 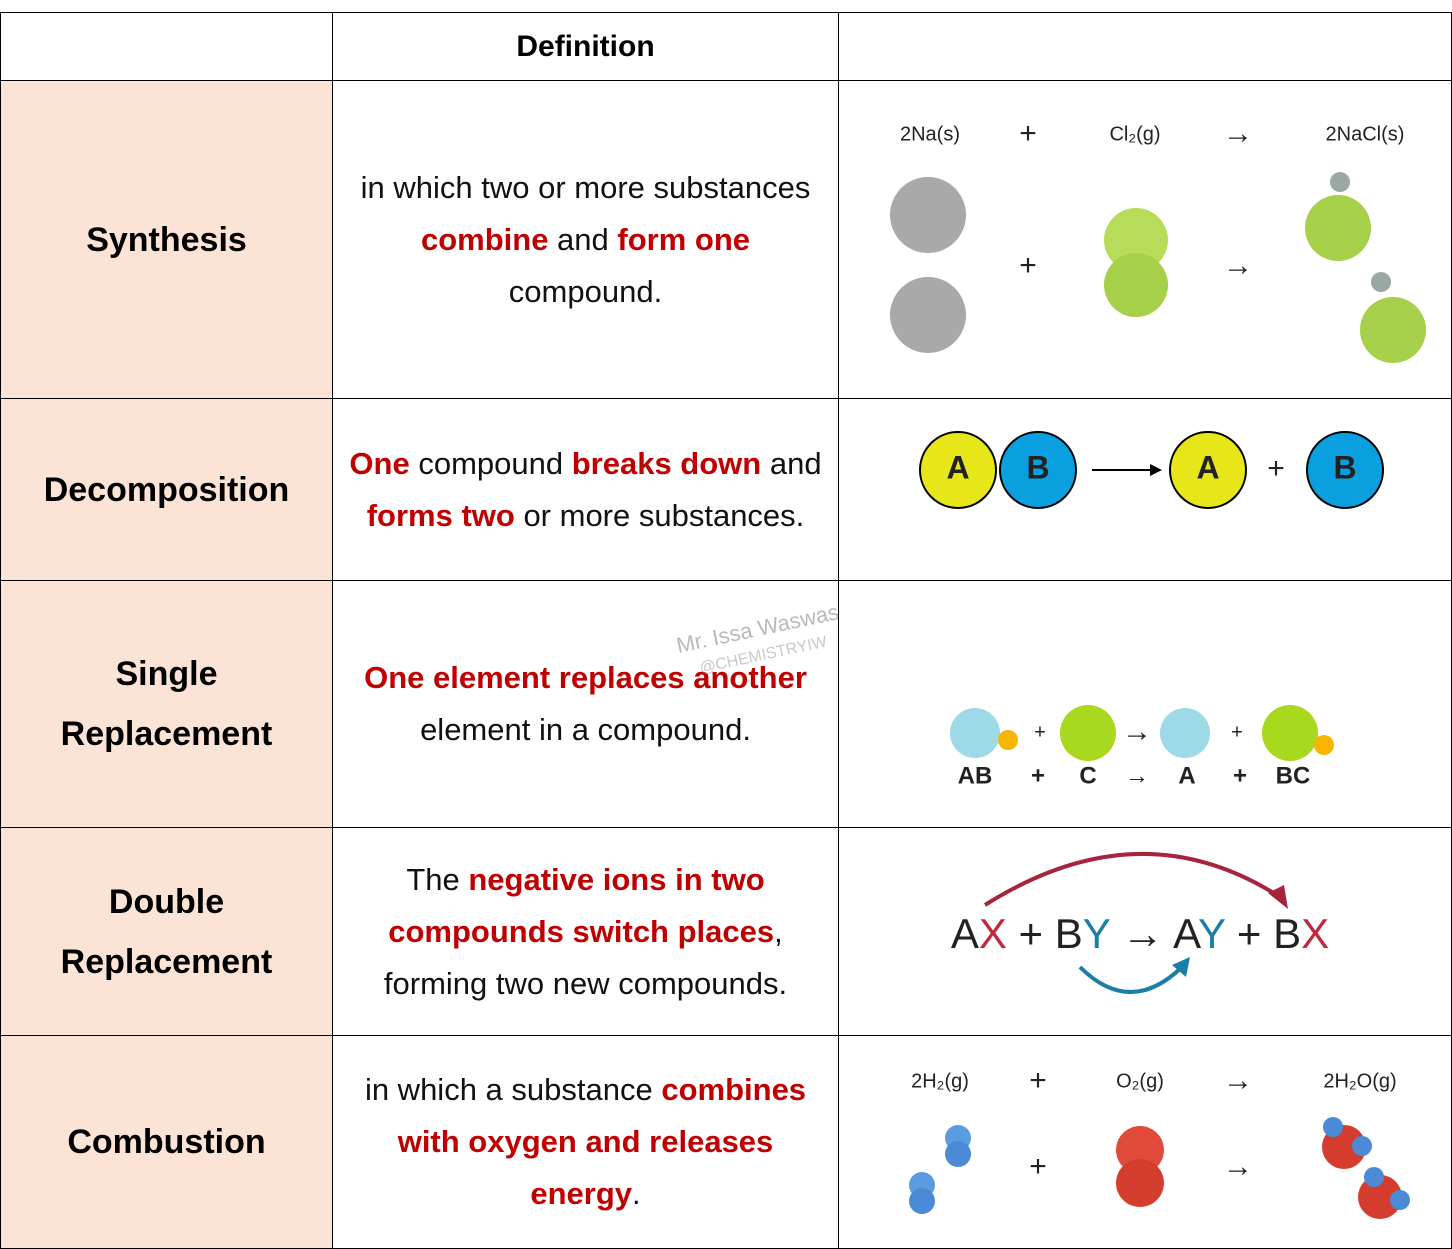 I want to click on definition-segment: element in a compound., so click(x=585, y=729).